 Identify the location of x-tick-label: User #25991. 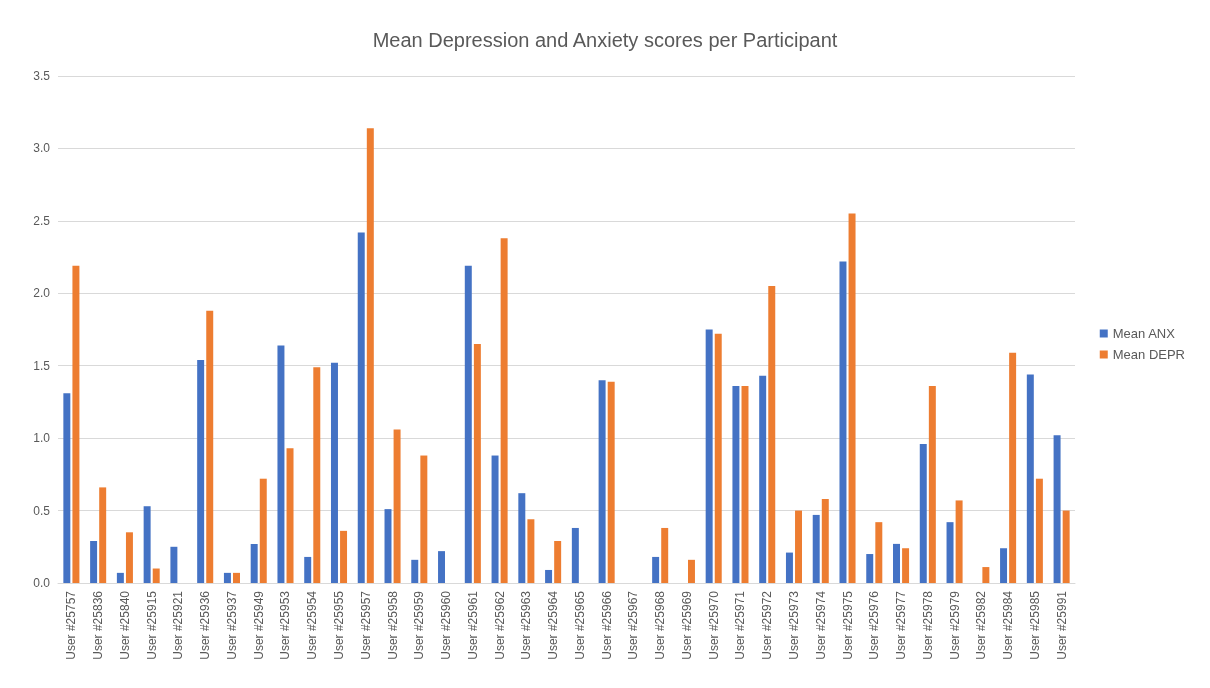
(1061, 625).